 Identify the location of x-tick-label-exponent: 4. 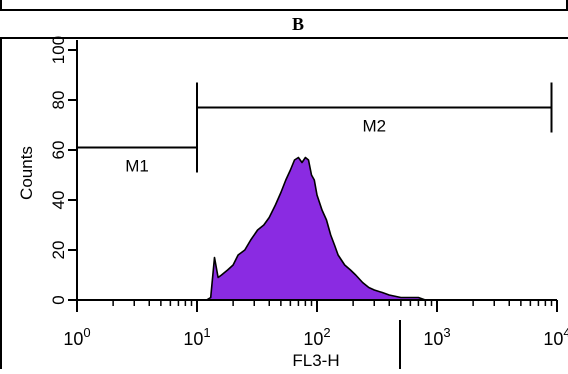
(565, 332).